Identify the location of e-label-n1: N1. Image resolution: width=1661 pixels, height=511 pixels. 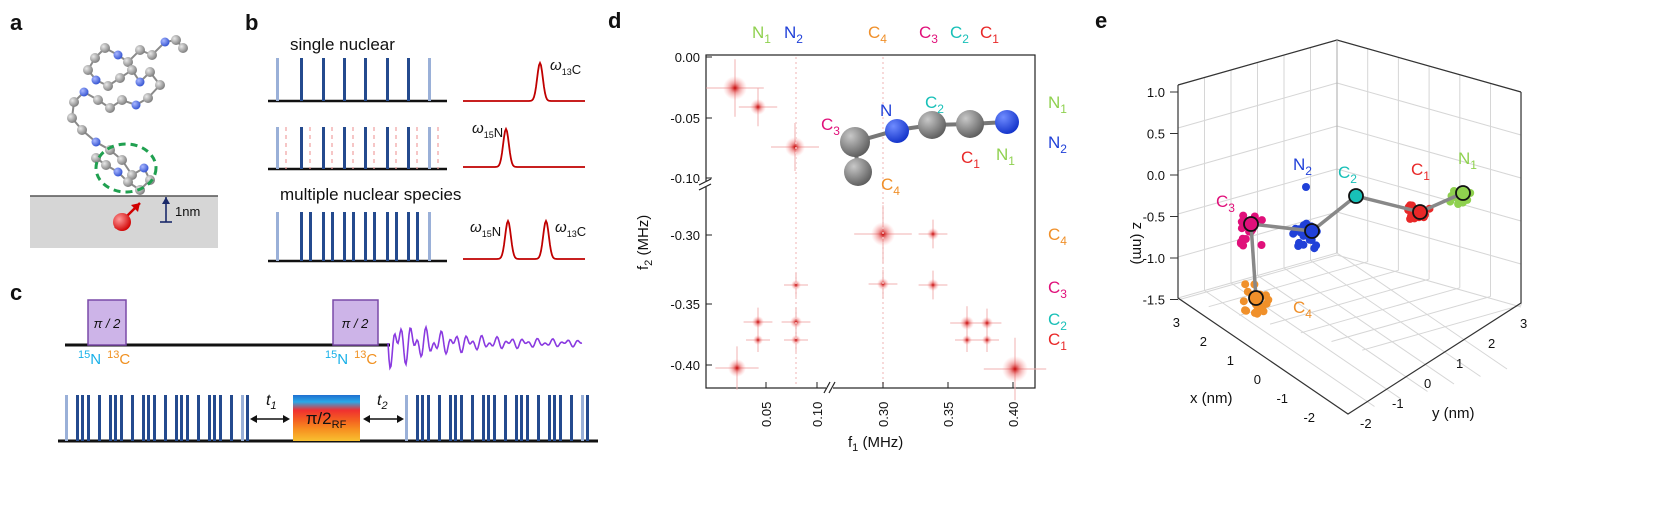
(1467, 160).